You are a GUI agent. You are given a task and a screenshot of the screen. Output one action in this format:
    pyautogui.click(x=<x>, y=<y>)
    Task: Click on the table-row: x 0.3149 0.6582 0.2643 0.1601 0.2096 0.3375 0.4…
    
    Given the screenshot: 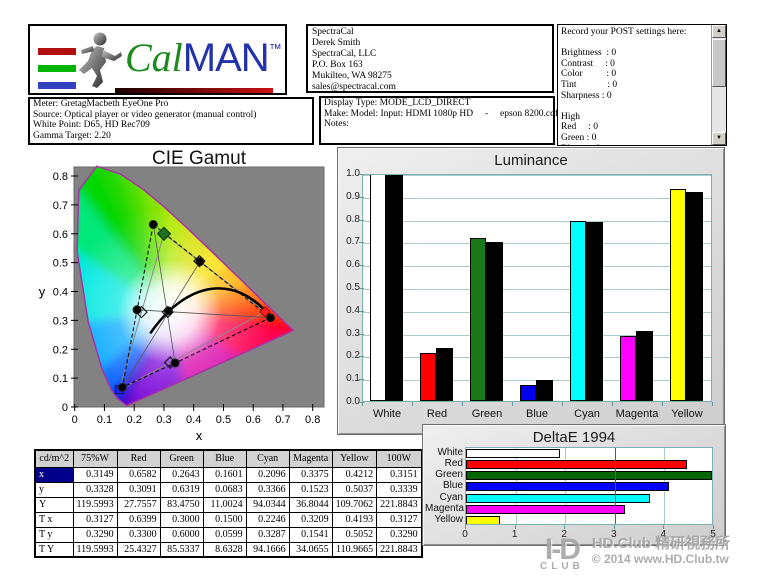 What is the action you would take?
    pyautogui.click(x=228, y=474)
    